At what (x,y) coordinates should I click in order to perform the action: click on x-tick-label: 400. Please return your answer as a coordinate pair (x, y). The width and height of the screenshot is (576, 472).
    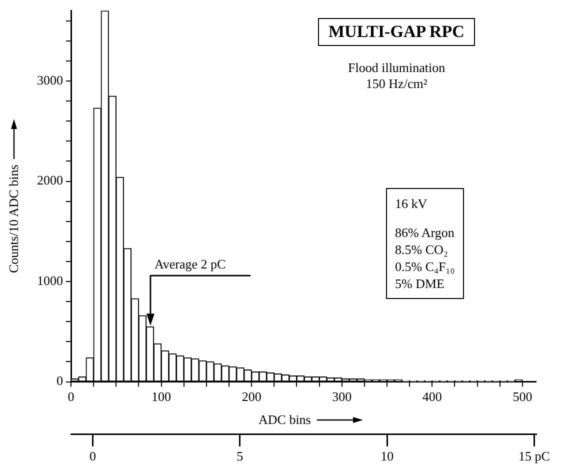
    Looking at the image, I should click on (432, 396).